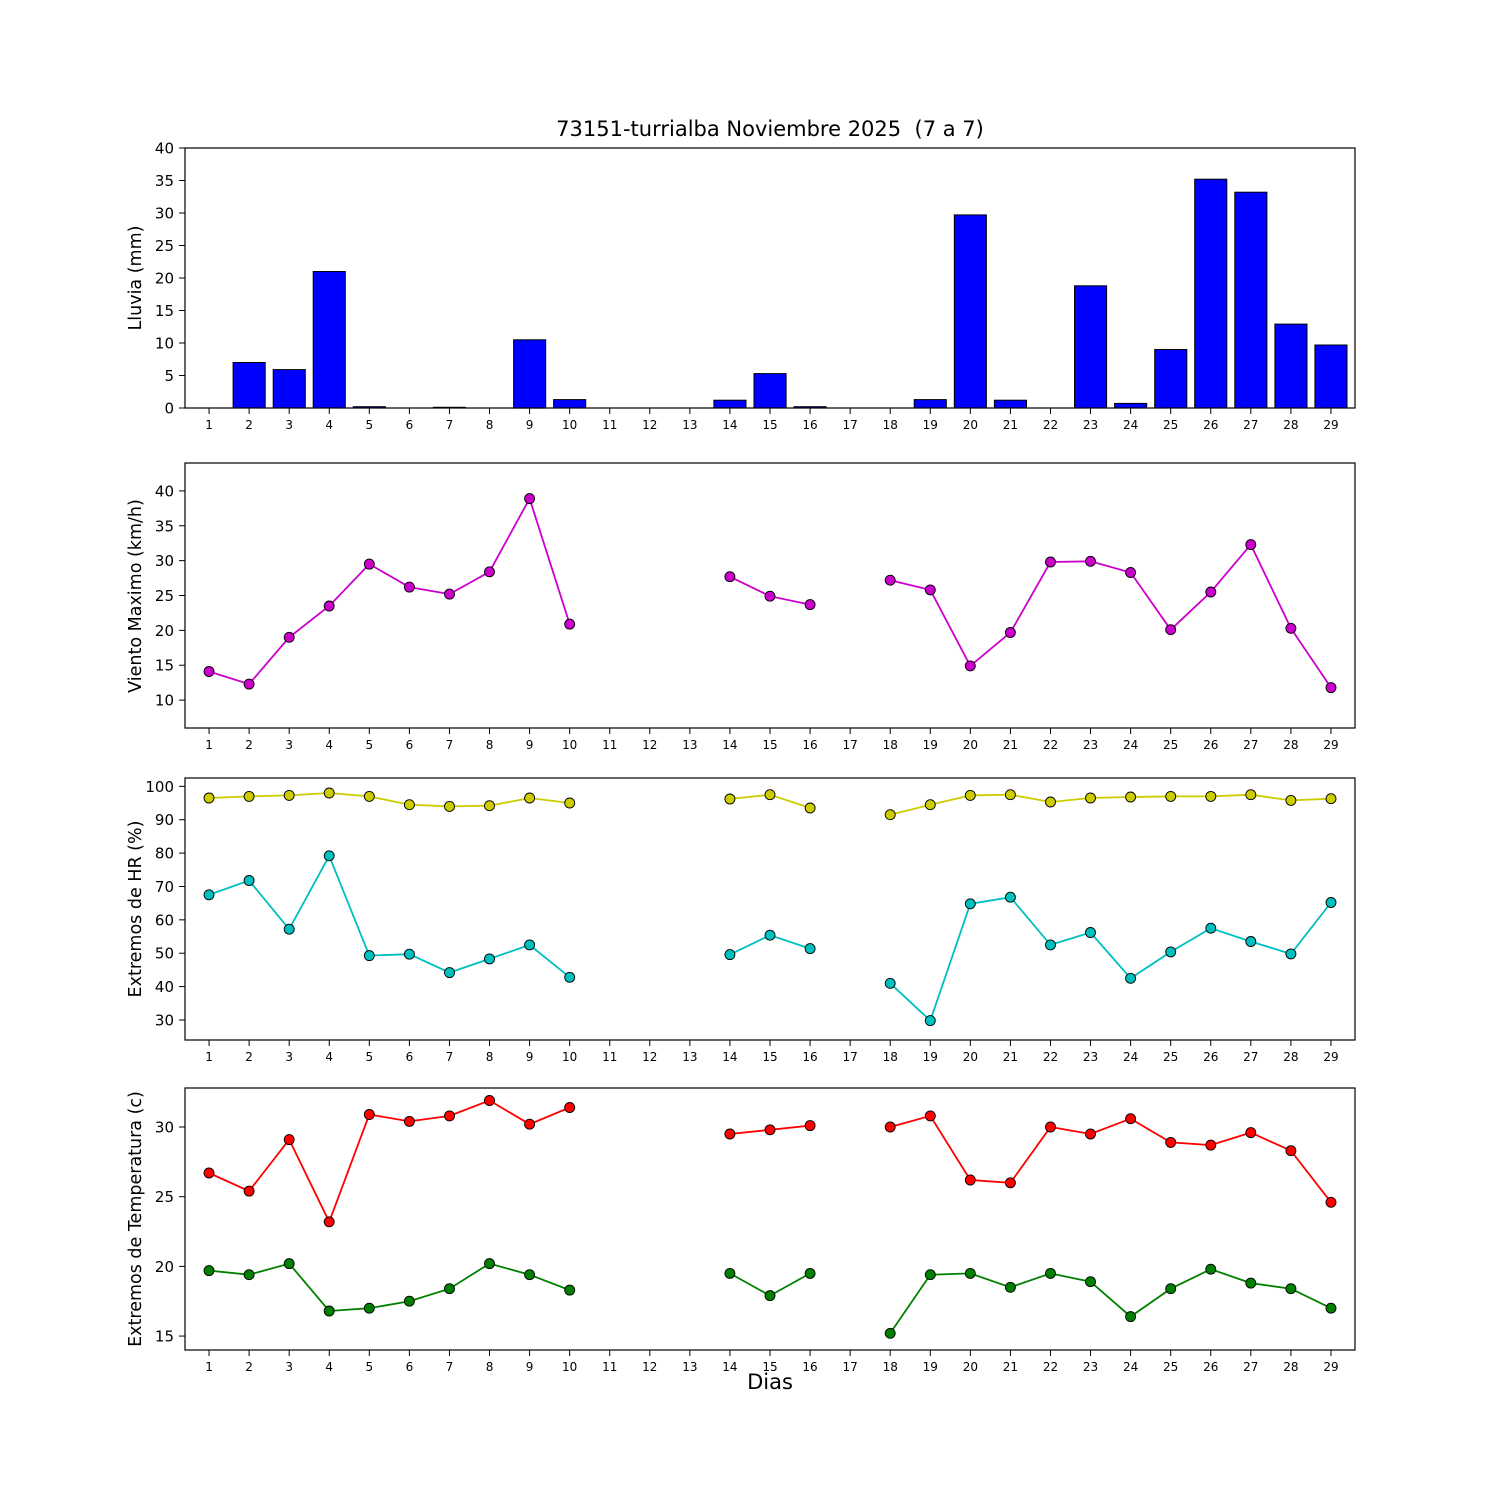 The width and height of the screenshot is (1500, 1500). What do you see at coordinates (930, 745) in the screenshot?
I see `x-tick-label: 19` at bounding box center [930, 745].